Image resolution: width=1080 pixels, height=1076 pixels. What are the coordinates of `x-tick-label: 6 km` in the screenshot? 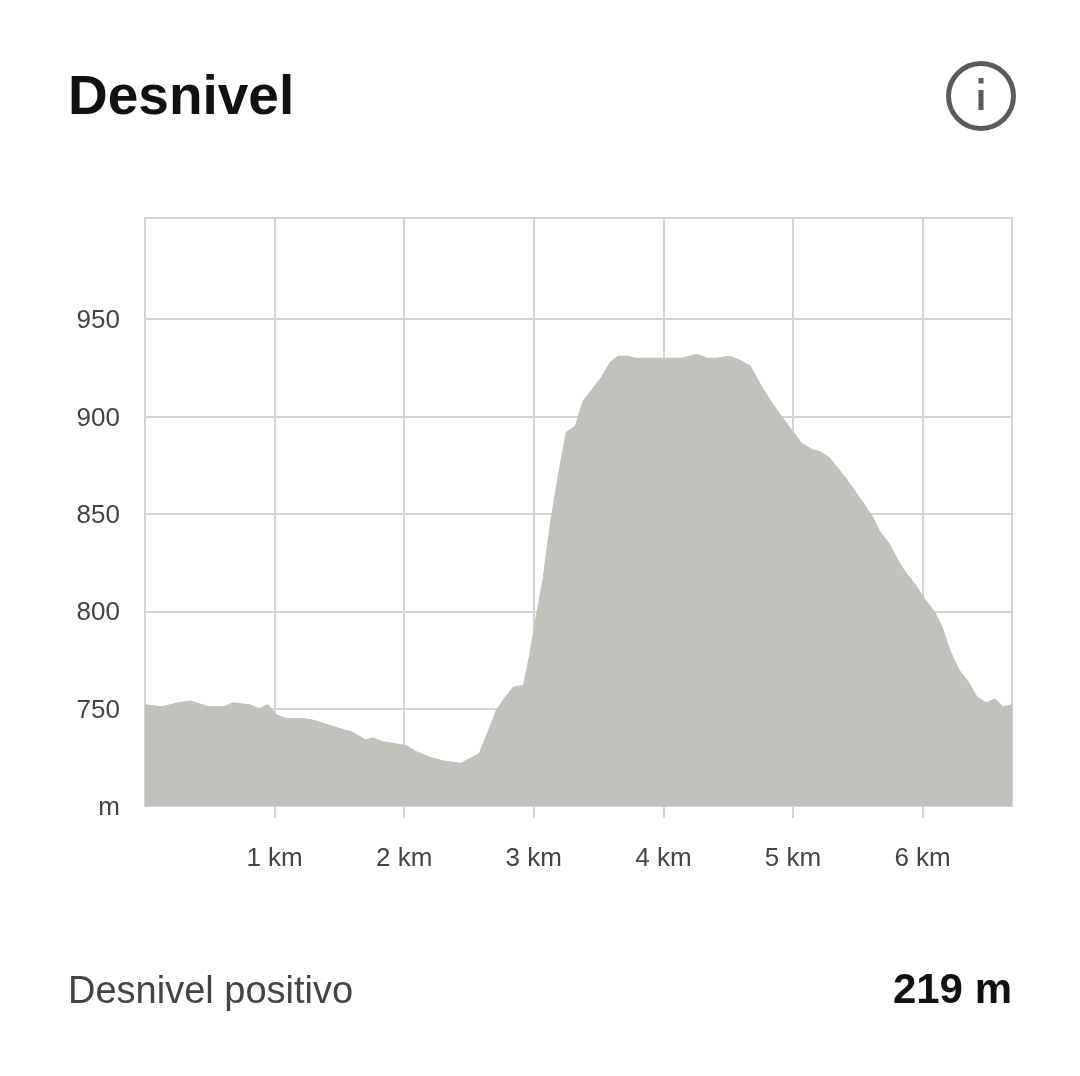 It's located at (922, 857).